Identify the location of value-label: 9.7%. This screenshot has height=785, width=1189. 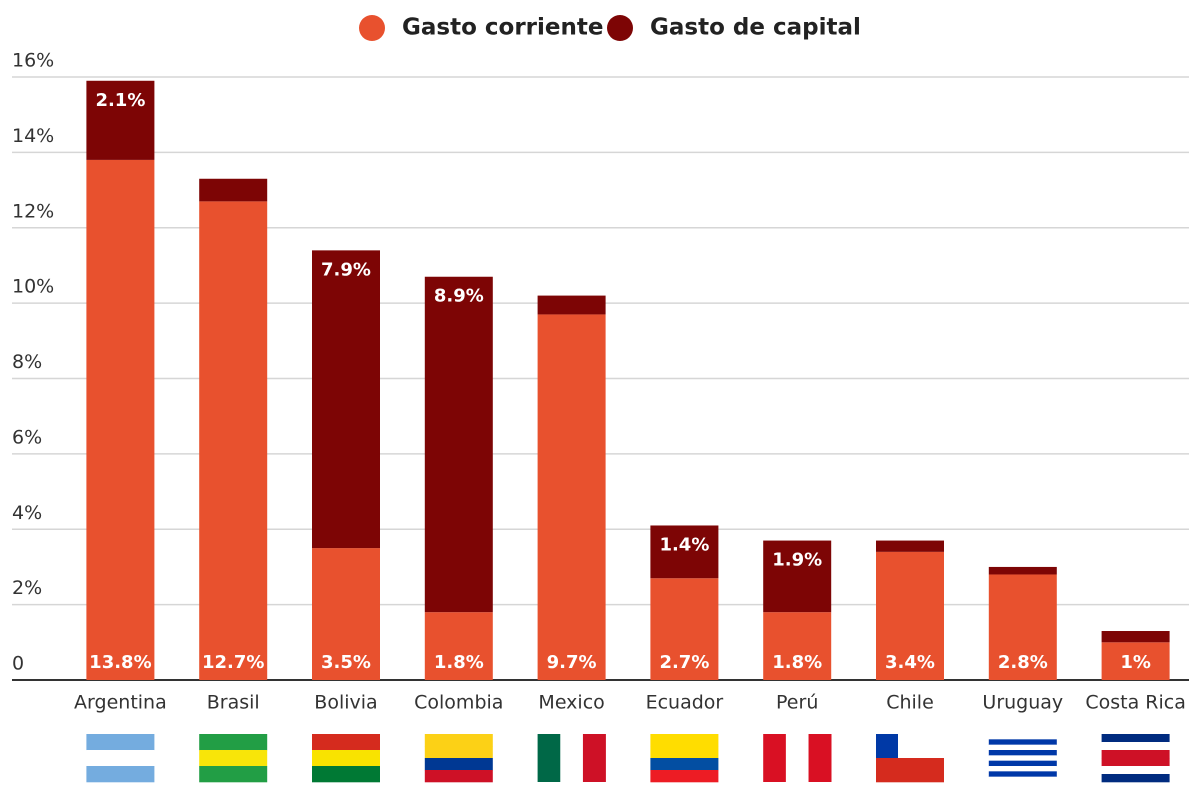
(572, 662).